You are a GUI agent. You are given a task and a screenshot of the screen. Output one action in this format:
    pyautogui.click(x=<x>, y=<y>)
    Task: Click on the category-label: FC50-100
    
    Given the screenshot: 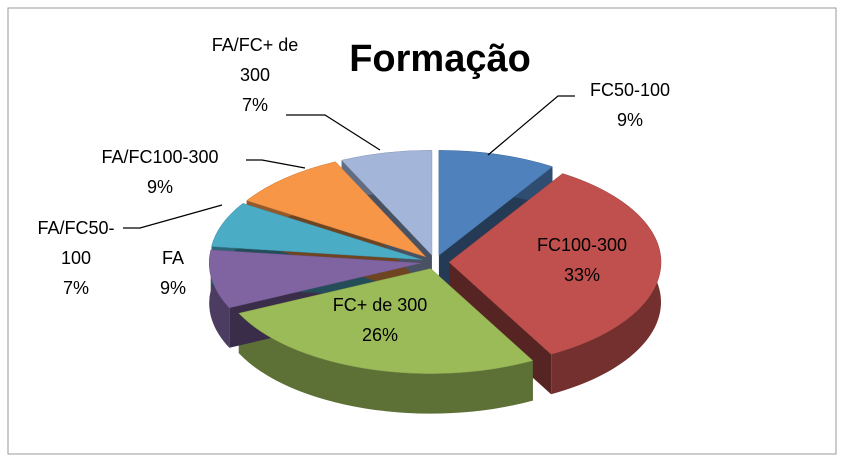 What is the action you would take?
    pyautogui.click(x=630, y=90)
    